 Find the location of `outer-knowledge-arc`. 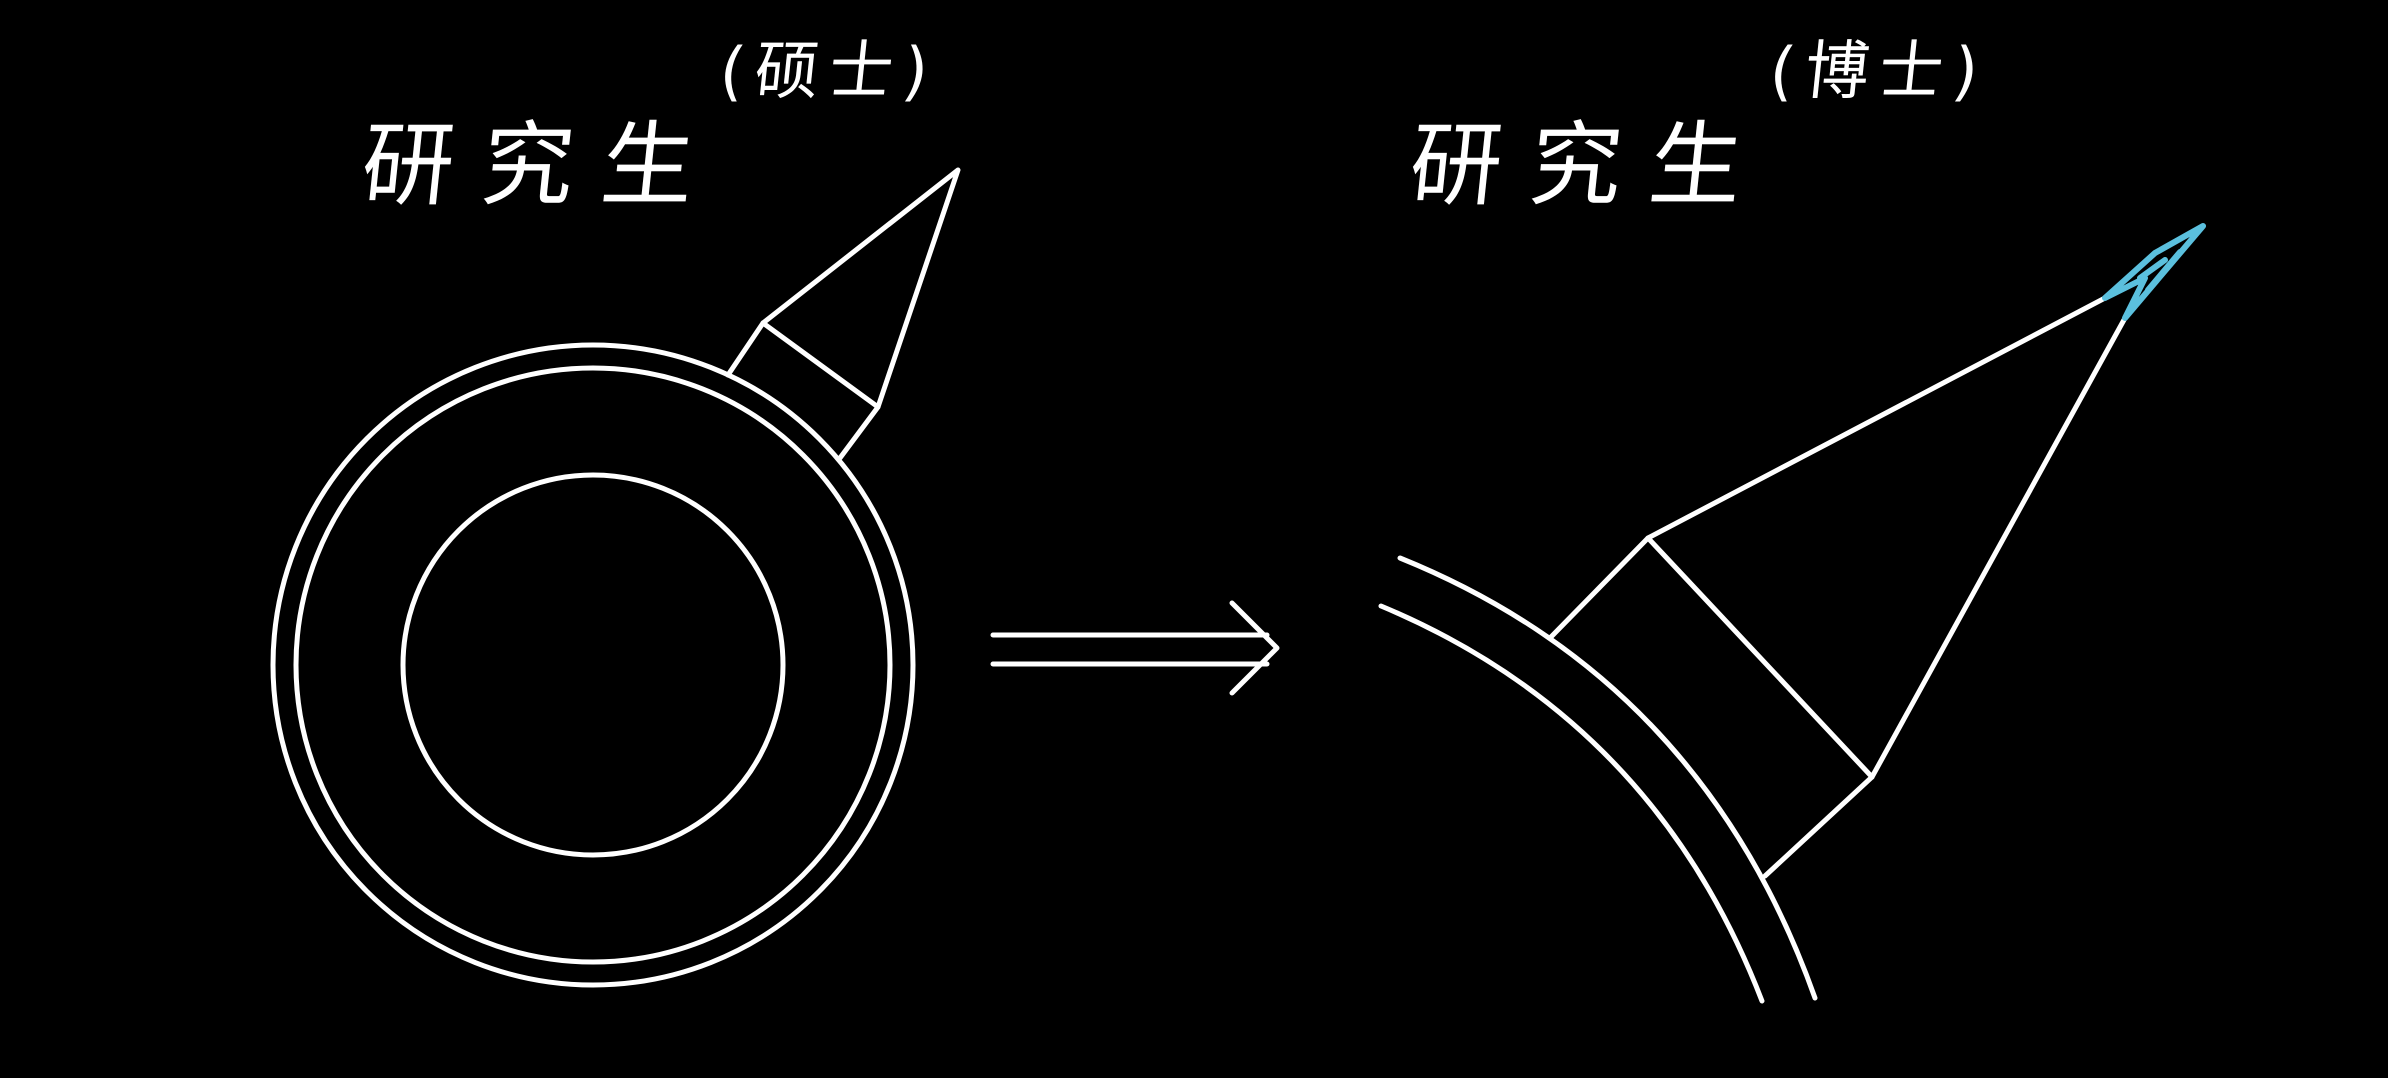

outer-knowledge-arc is located at coordinates (1607, 778).